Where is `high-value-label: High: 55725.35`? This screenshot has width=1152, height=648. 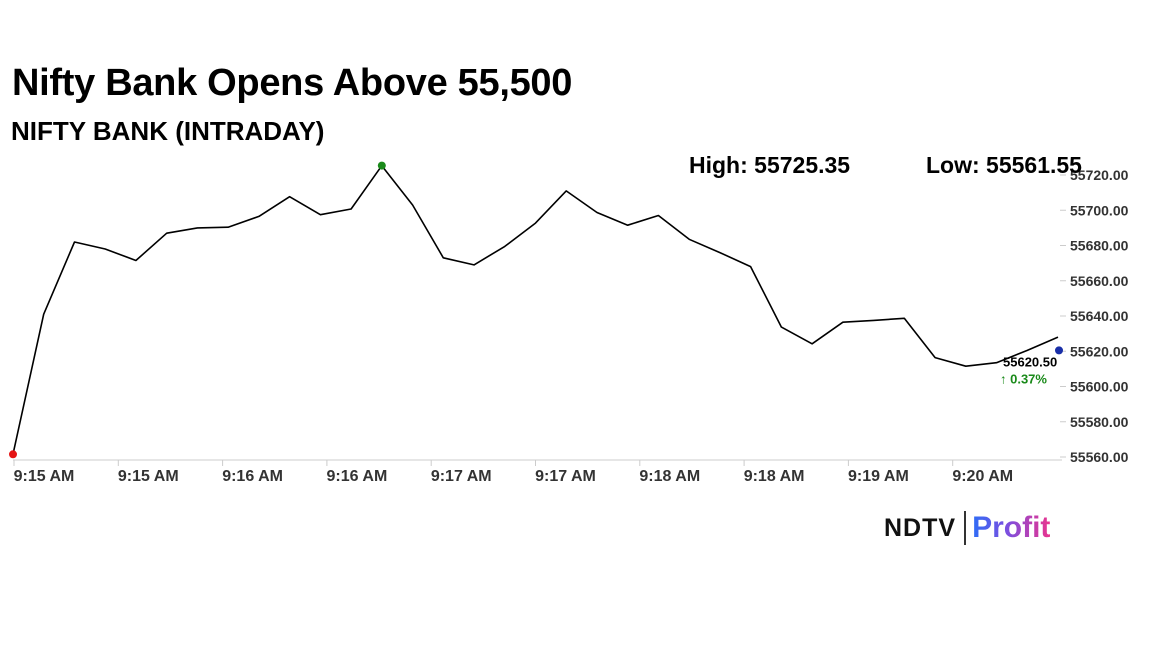 high-value-label: High: 55725.35 is located at coordinates (770, 165).